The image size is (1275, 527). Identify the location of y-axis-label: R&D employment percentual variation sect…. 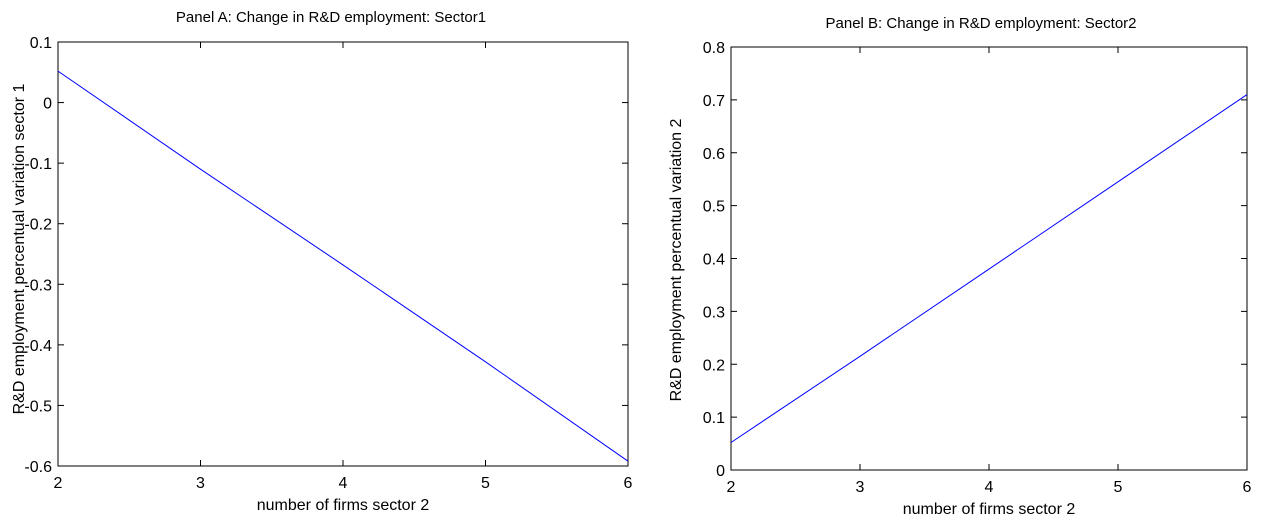
(19, 248).